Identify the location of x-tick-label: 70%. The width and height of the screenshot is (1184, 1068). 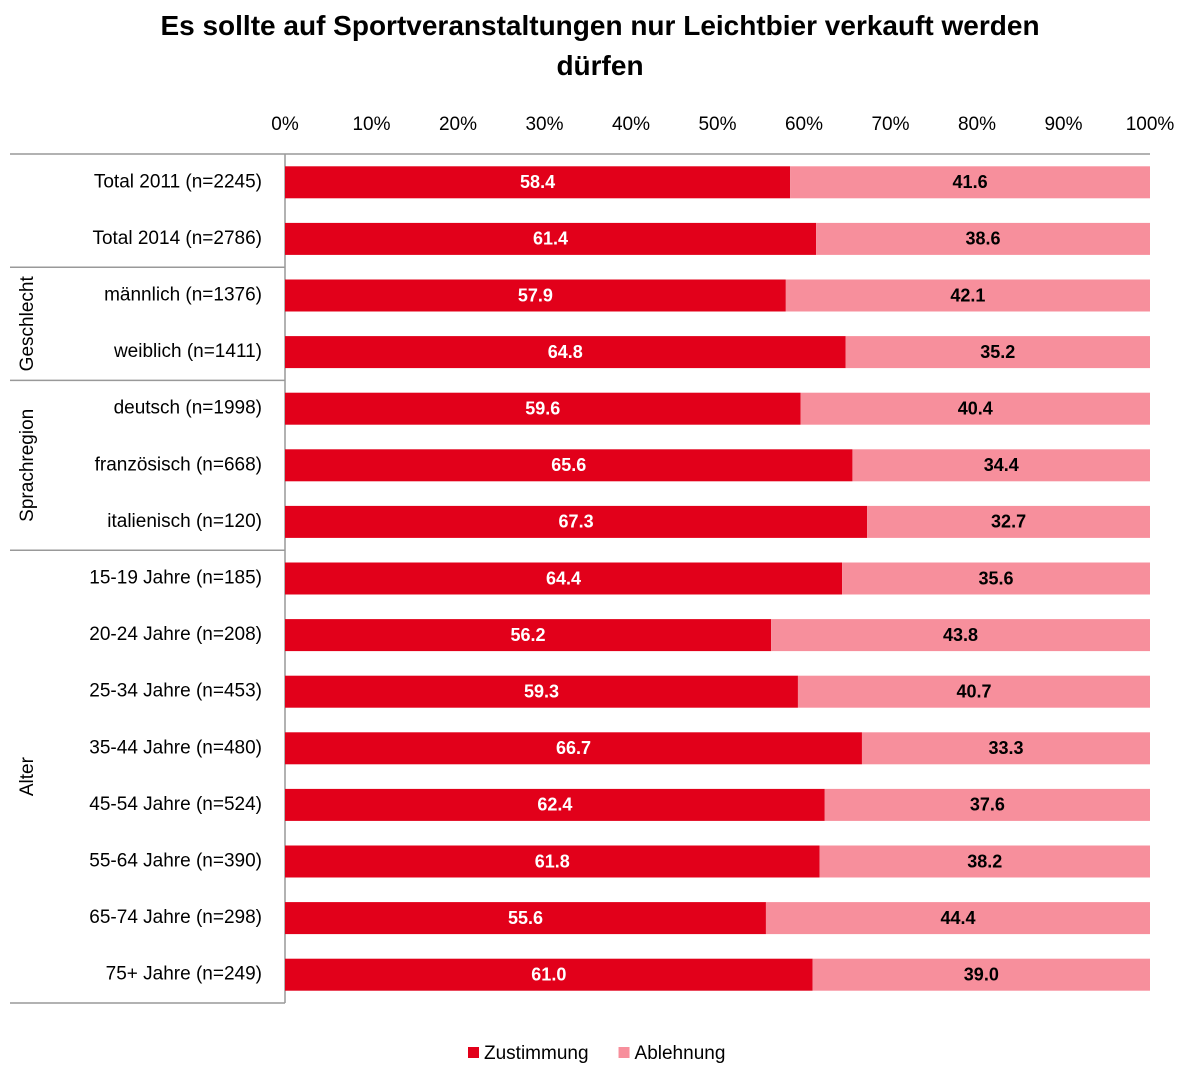
(890, 124).